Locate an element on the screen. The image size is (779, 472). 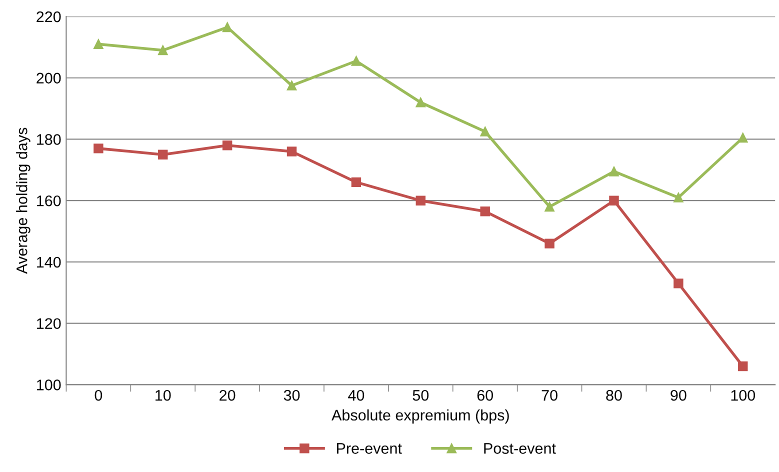
x-tick-label: 90 is located at coordinates (678, 395).